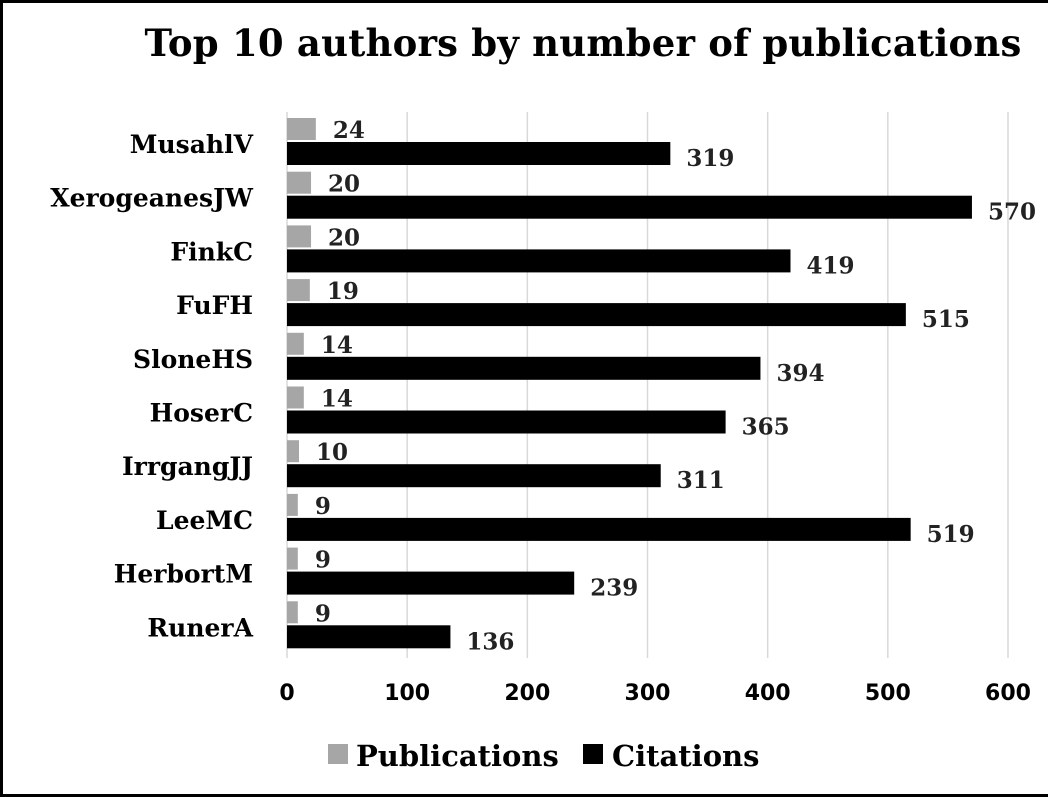 This screenshot has width=1048, height=797. Describe the element at coordinates (593, 754) in the screenshot. I see `legend-swatch-citations` at that location.